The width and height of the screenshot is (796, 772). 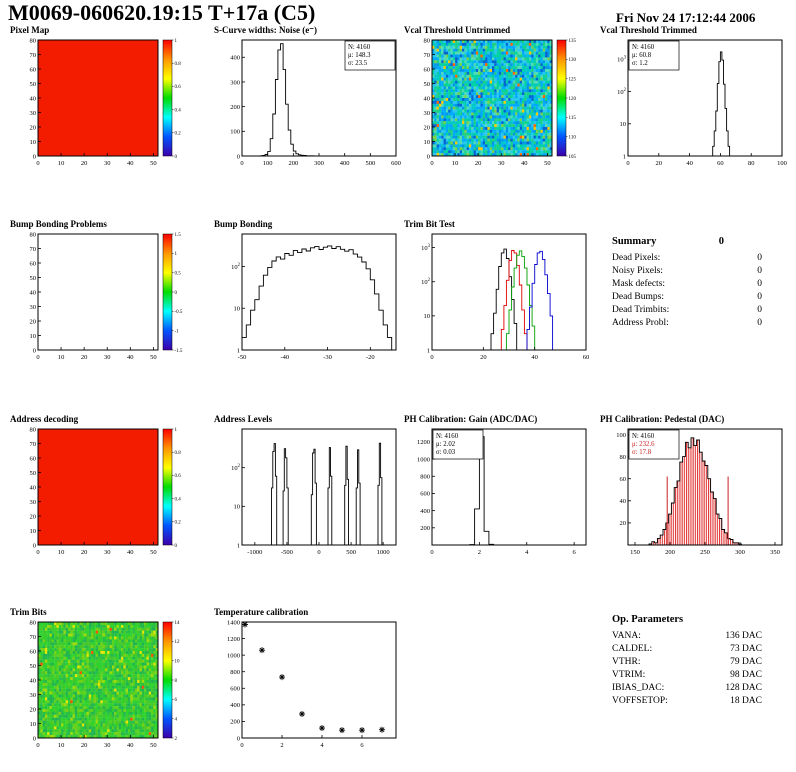 I want to click on chart-address-levels: Address Levels -1000 -500 0 500 1000 1 10 102, so click(x=310, y=489).